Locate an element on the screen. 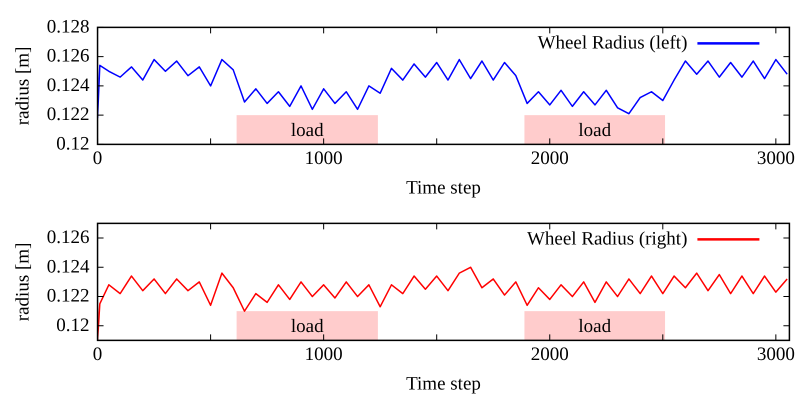  legend-label: Wheel Radius (right) is located at coordinates (607, 239).